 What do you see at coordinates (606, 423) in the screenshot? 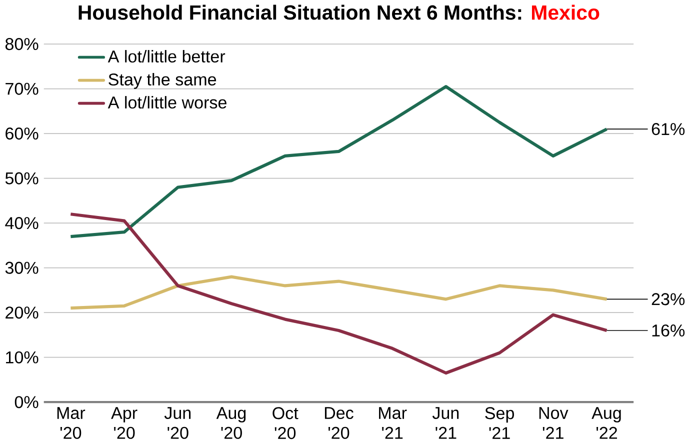
I see `x-tick-label: Aug '22` at bounding box center [606, 423].